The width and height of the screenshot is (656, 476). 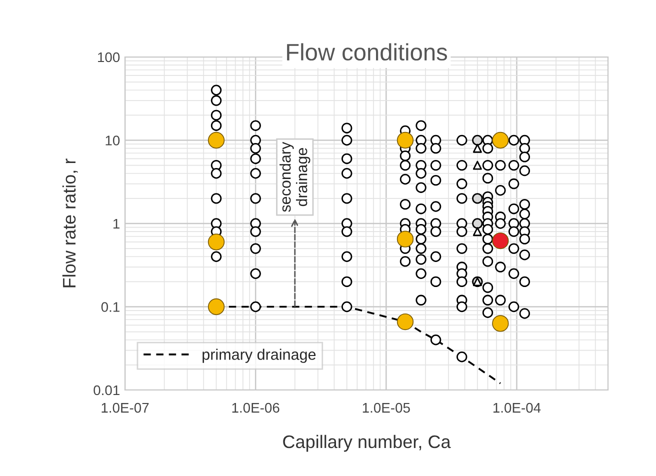 What do you see at coordinates (116, 223) in the screenshot?
I see `y-tick-label: 1` at bounding box center [116, 223].